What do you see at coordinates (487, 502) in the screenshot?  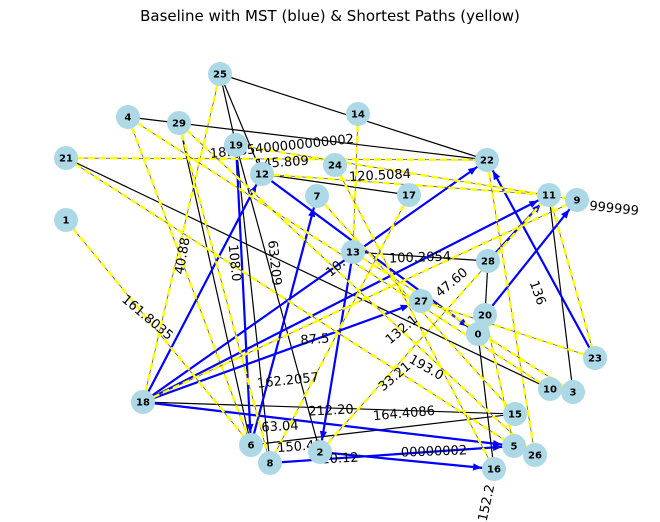 I see `edge-weight-label: 152.2` at bounding box center [487, 502].